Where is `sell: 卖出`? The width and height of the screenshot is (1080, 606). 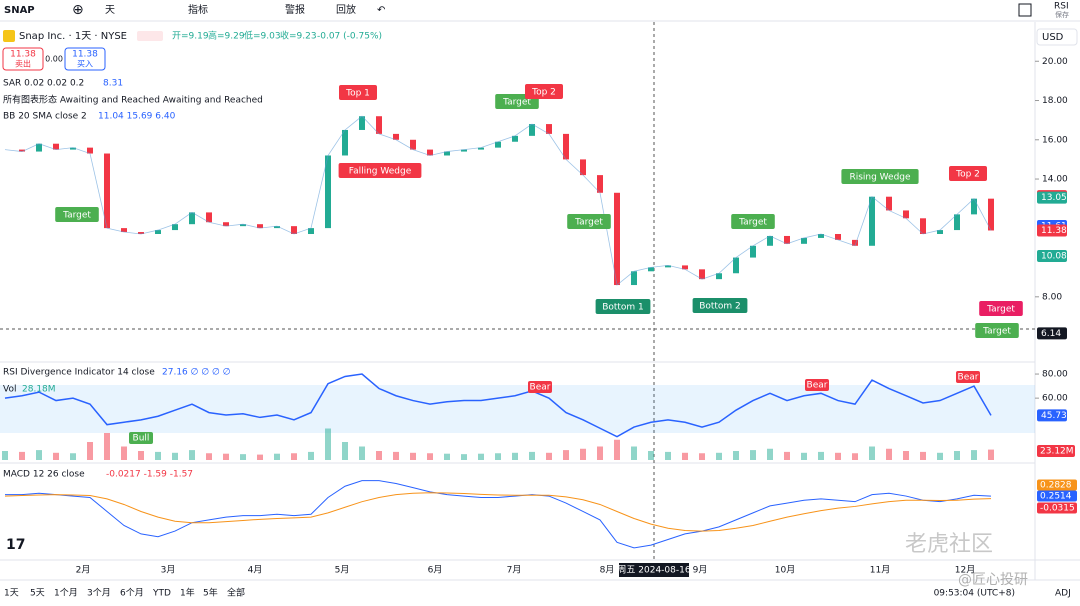 sell: 卖出 is located at coordinates (23, 64).